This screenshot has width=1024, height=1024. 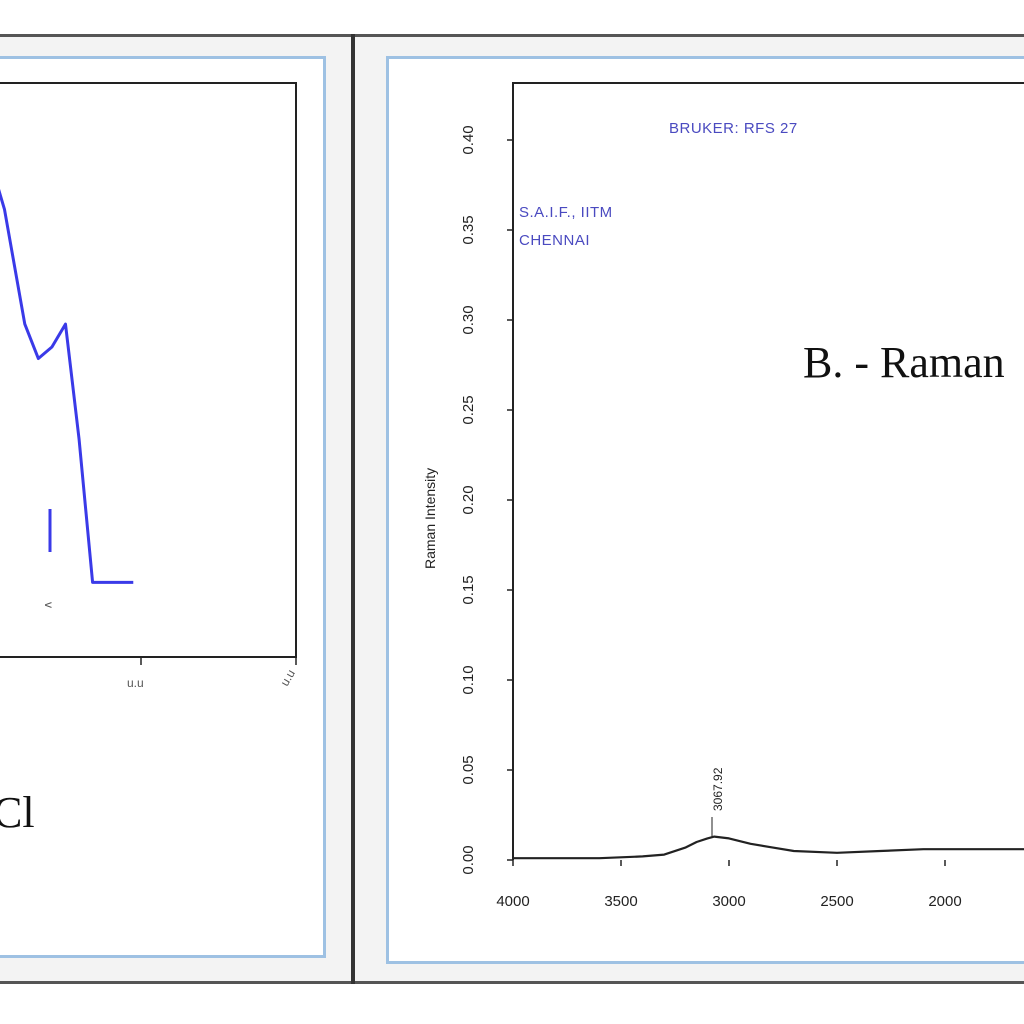 What do you see at coordinates (353, 509) in the screenshot?
I see `panel-divider` at bounding box center [353, 509].